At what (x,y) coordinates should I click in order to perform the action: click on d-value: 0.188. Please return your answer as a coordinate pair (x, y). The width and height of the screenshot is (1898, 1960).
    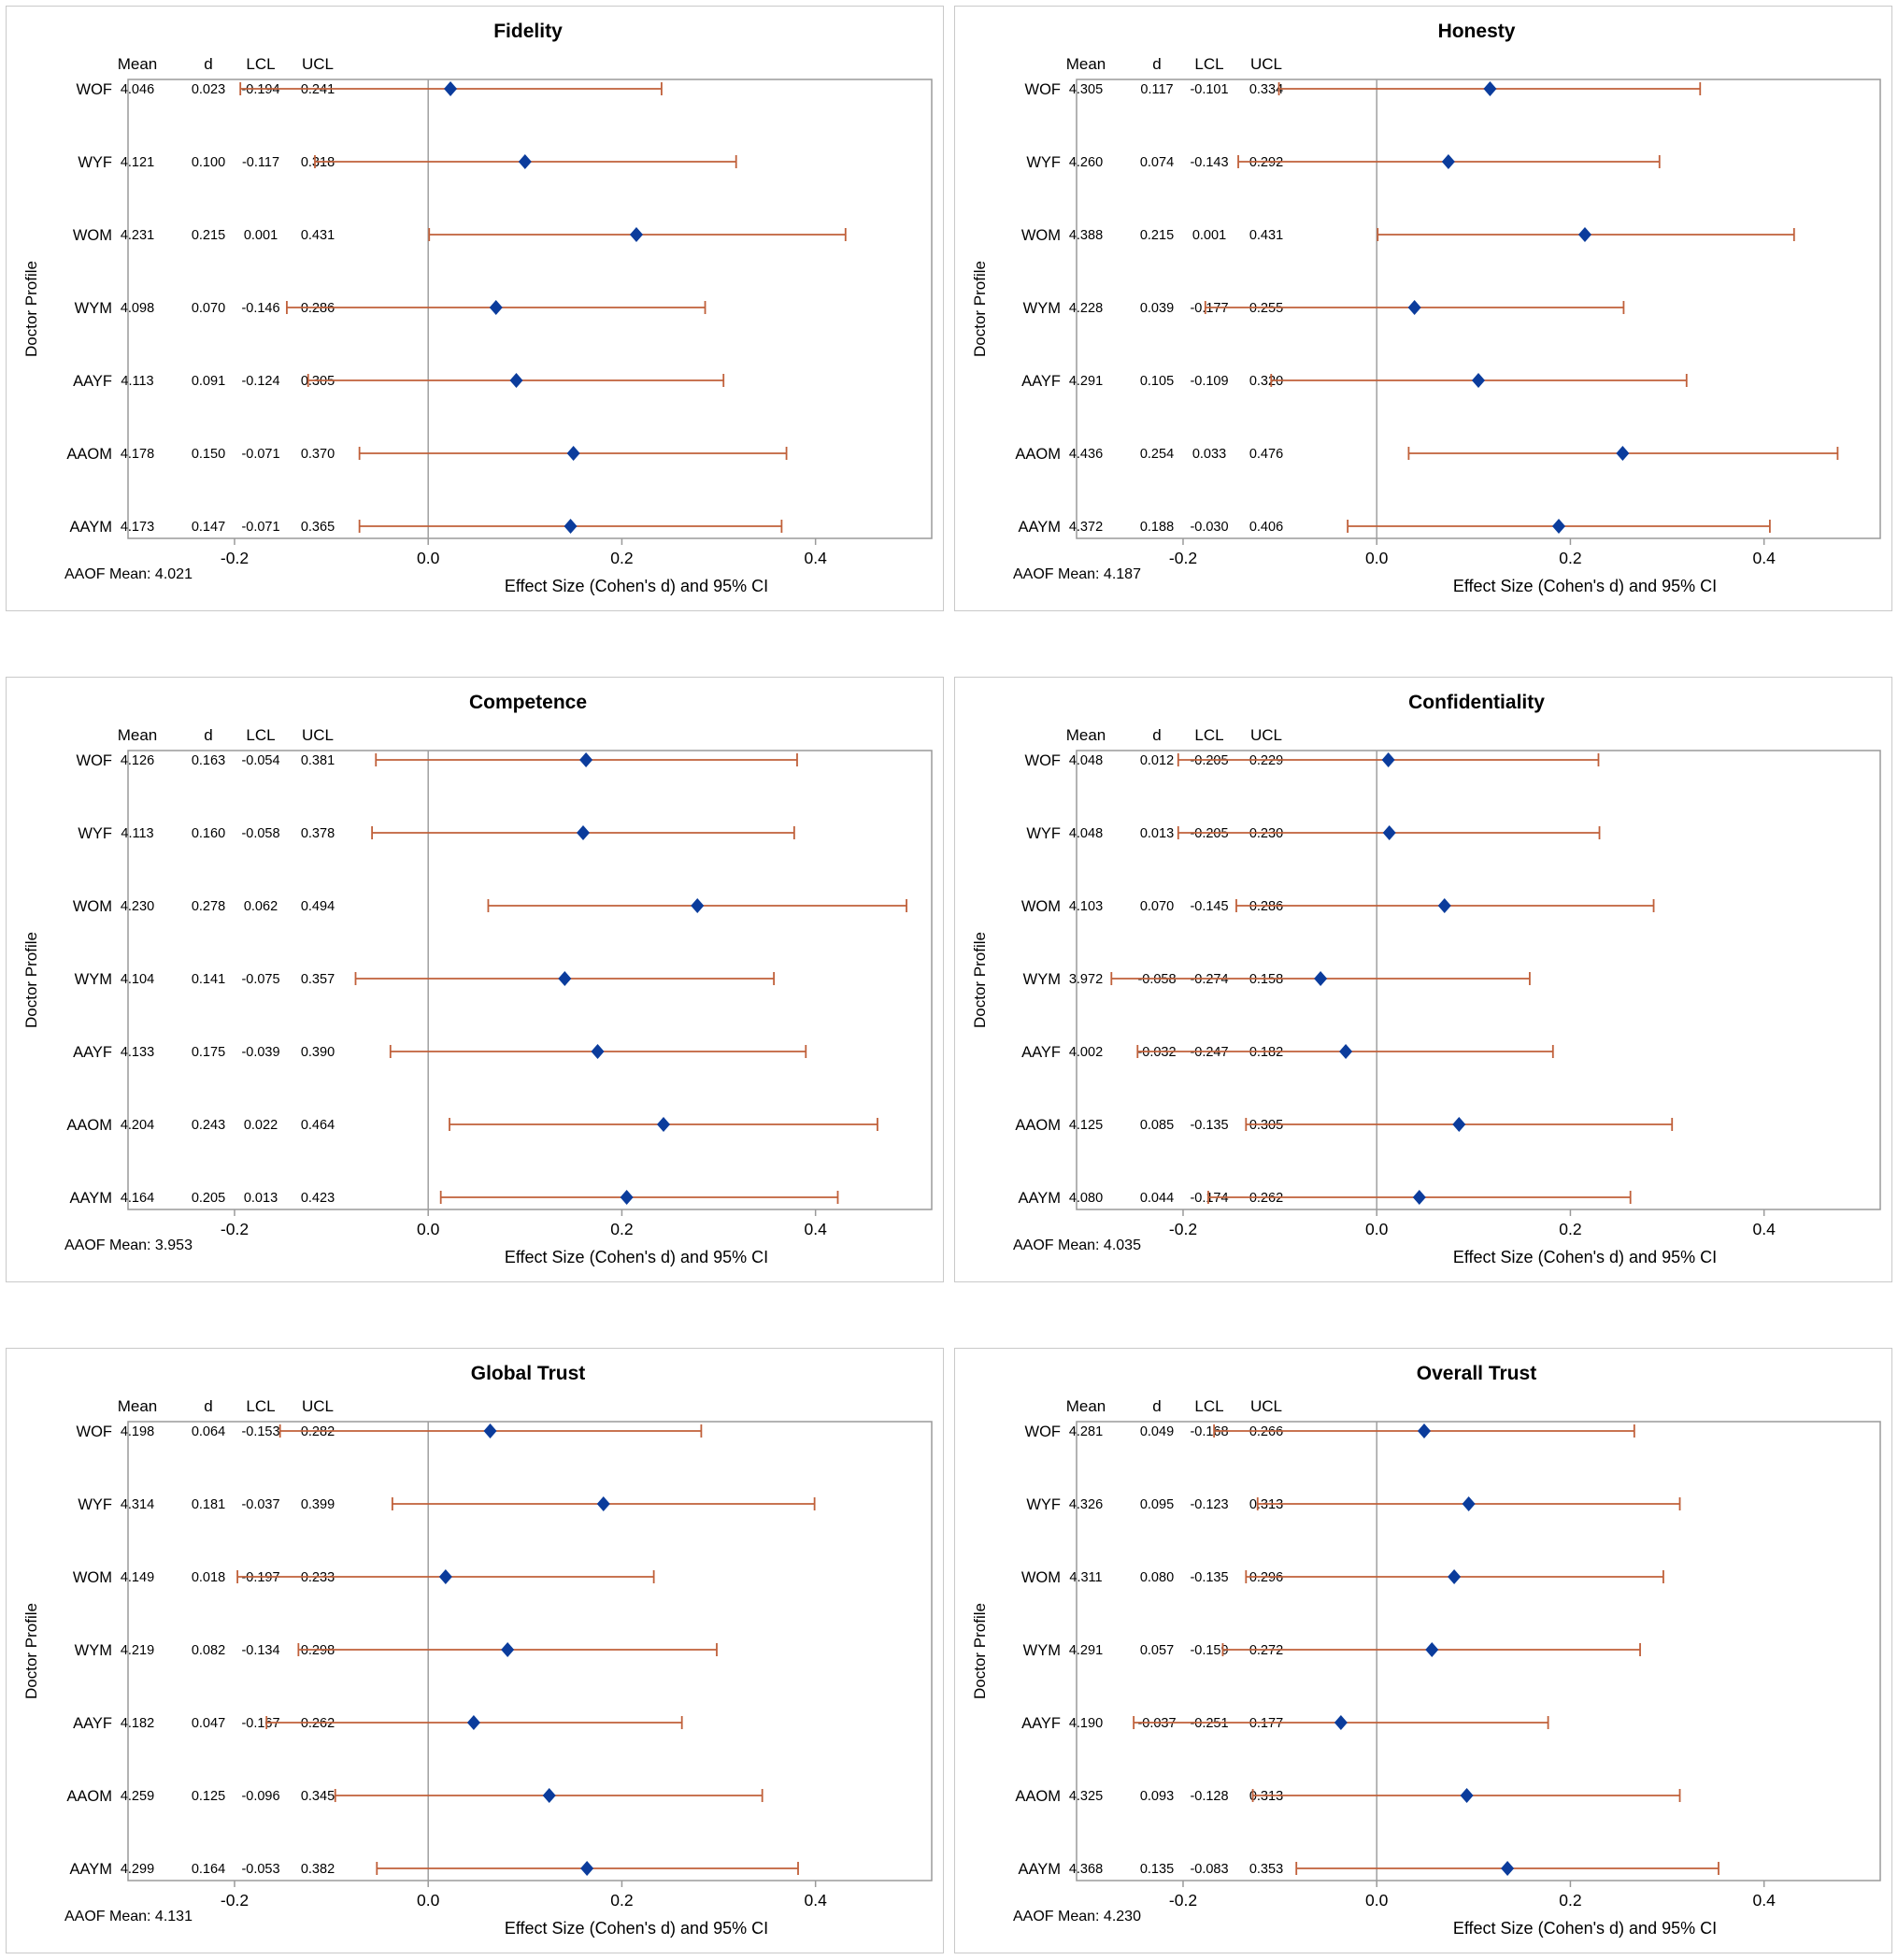
    Looking at the image, I should click on (1157, 527).